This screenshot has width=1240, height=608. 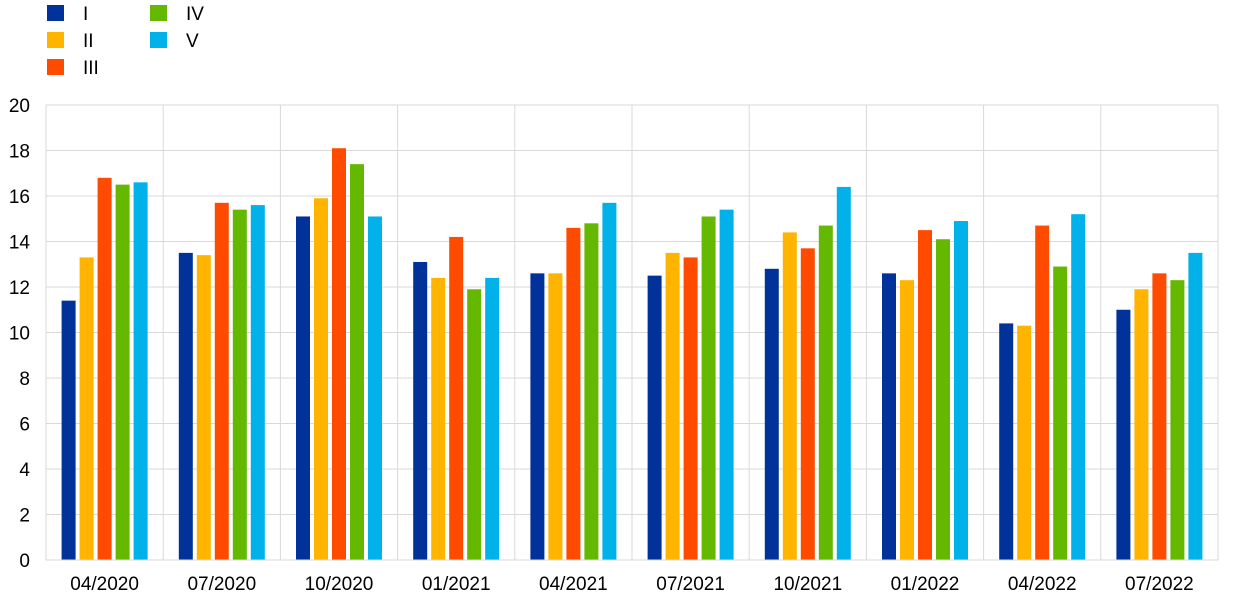 I want to click on legend-label: II, so click(x=88, y=41).